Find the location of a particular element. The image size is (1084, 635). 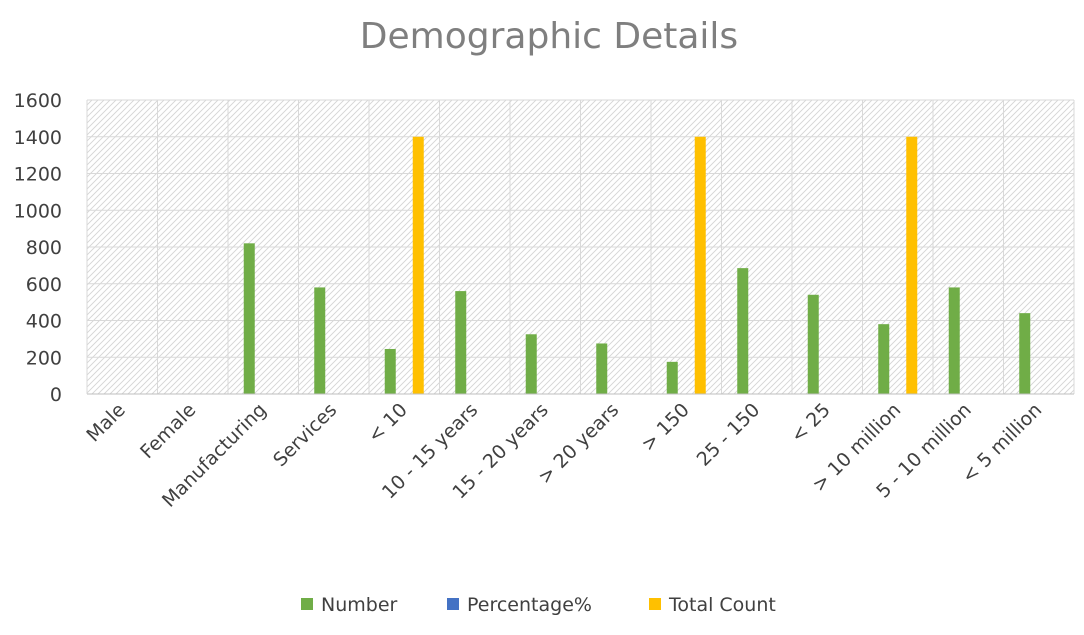

y-tick-label: 800 is located at coordinates (44, 248).